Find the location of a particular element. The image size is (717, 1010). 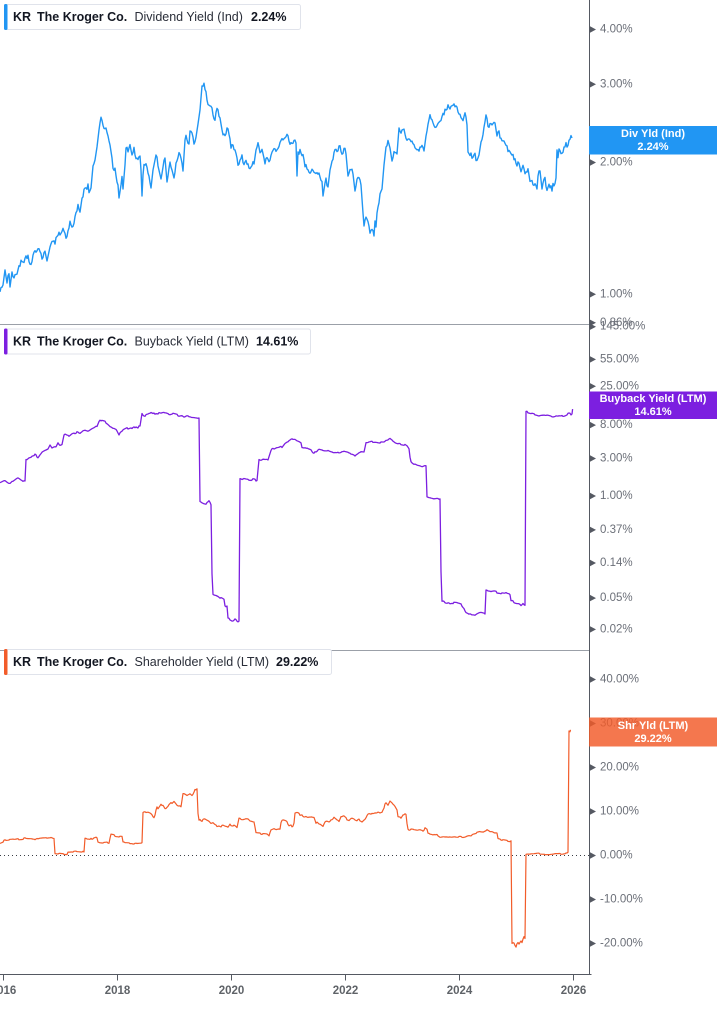

svg-text: 2016 is located at coordinates (8, 991).